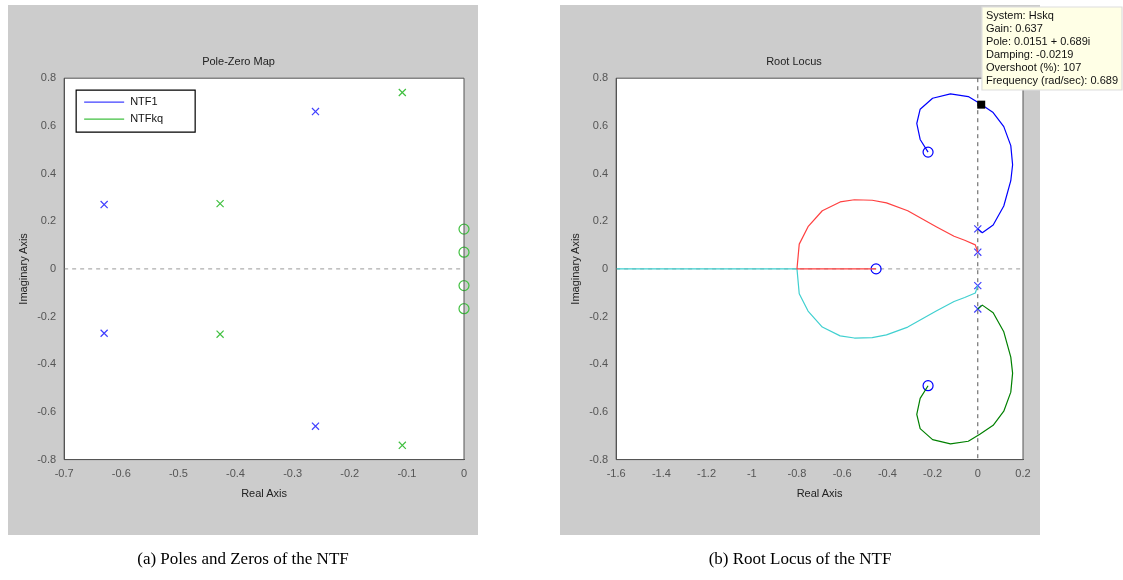 The image size is (1123, 580). What do you see at coordinates (707, 473) in the screenshot?
I see `x-tick-label: -1.2` at bounding box center [707, 473].